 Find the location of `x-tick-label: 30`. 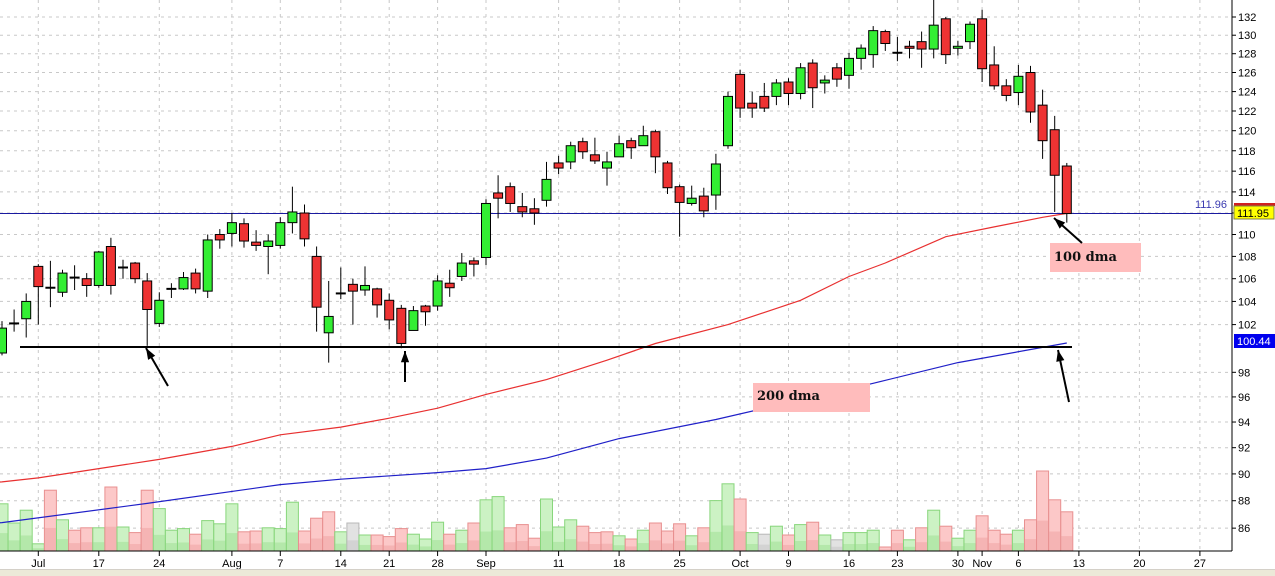

x-tick-label: 30 is located at coordinates (958, 564).